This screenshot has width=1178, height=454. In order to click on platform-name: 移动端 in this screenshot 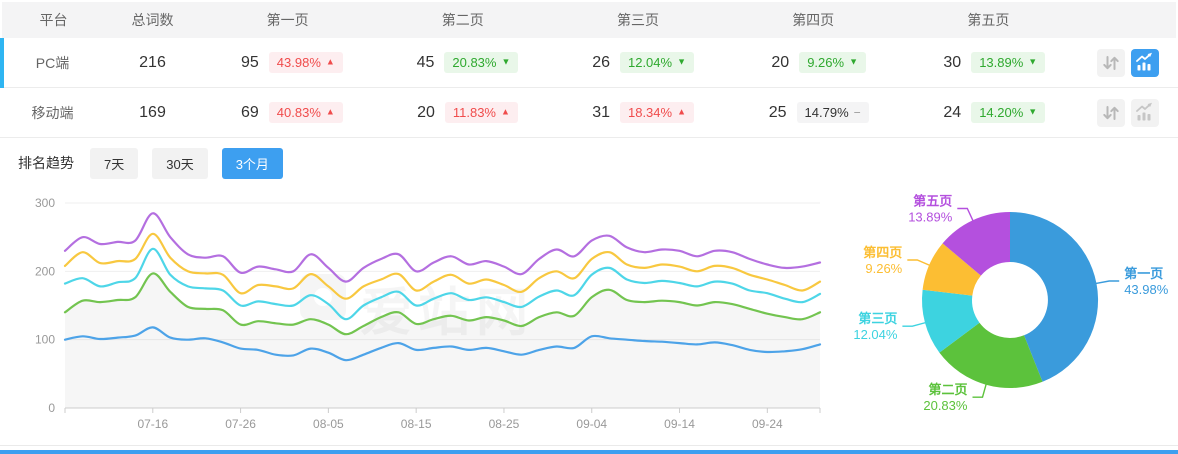, I will do `click(52, 112)`.